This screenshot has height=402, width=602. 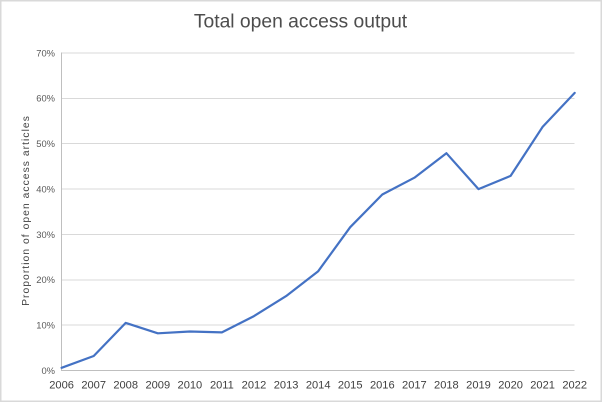 I want to click on svg-text: 20%, so click(x=45, y=279).